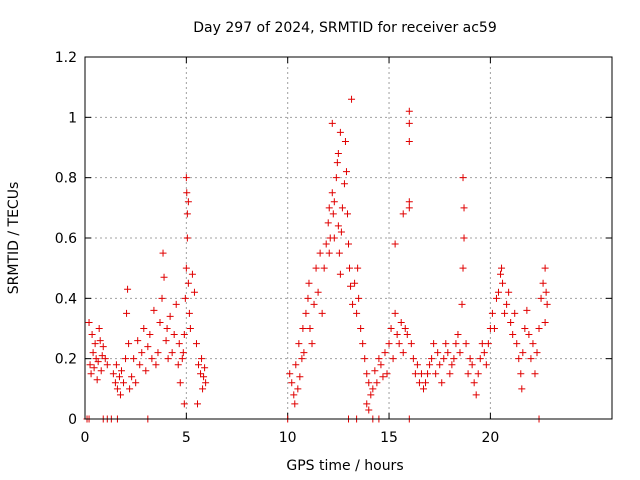  I want to click on y-tick-label: 1, so click(72, 118).